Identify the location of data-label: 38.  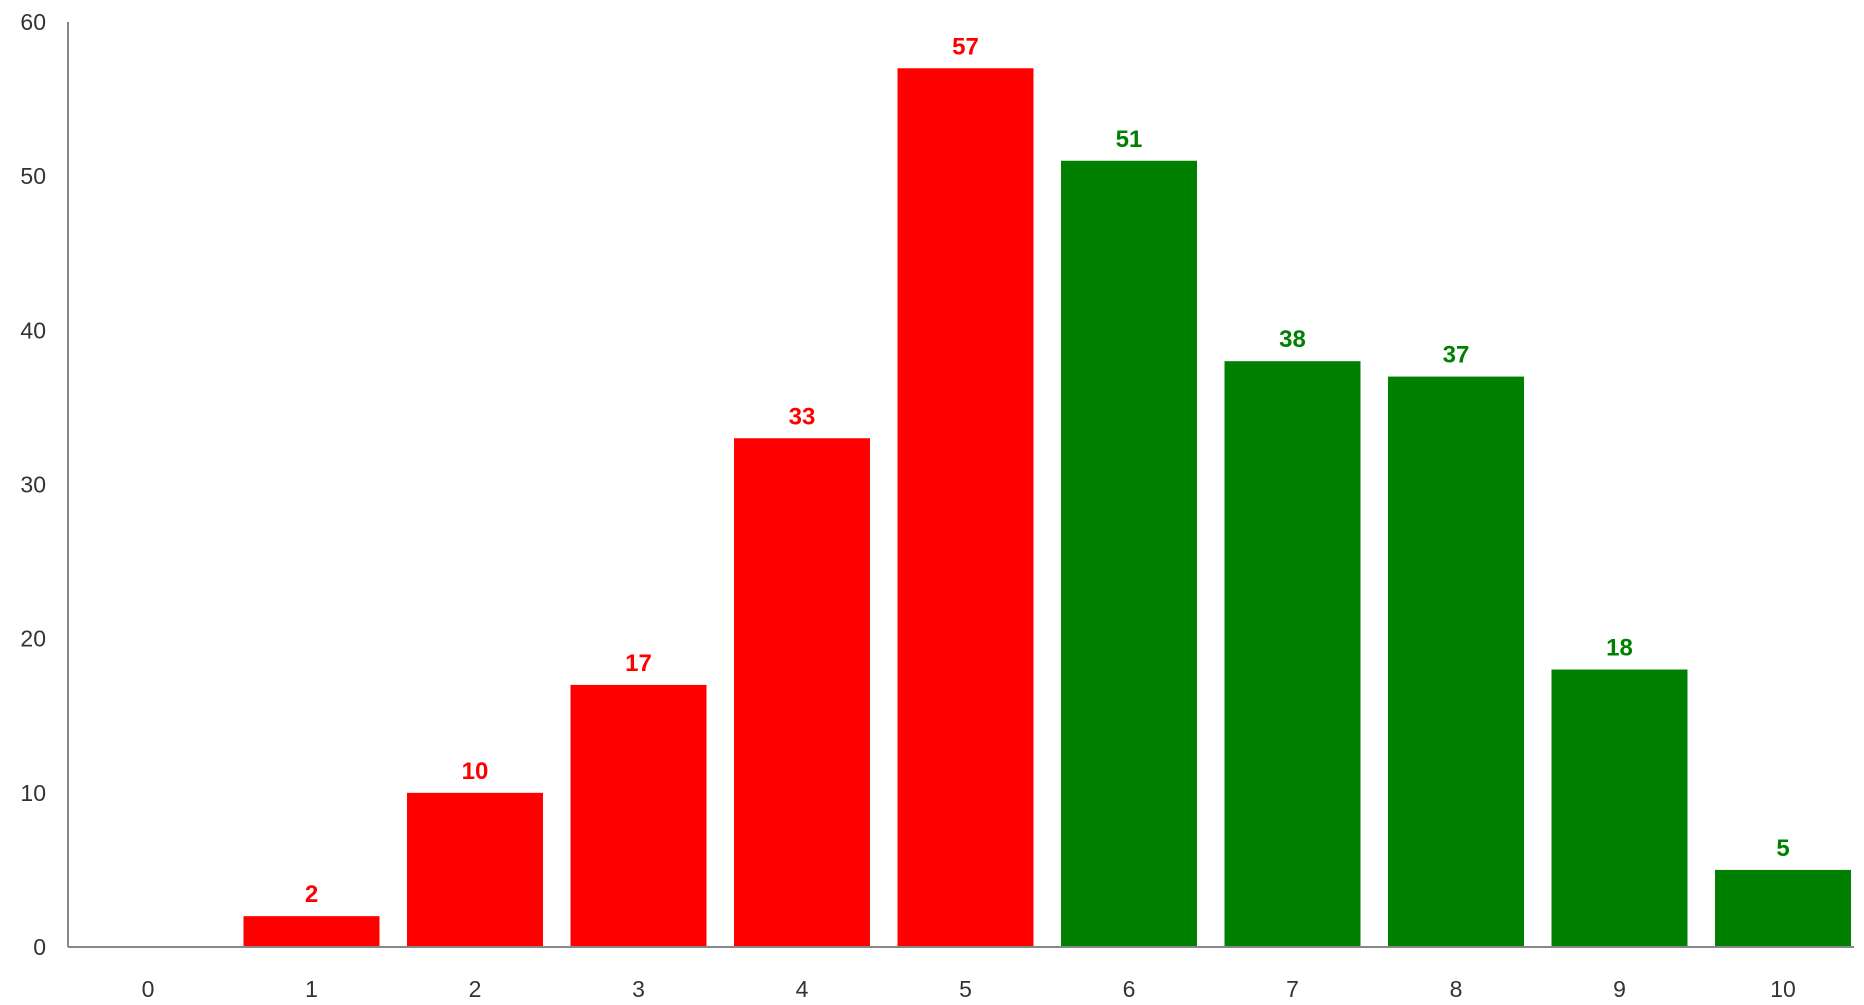
(1292, 339).